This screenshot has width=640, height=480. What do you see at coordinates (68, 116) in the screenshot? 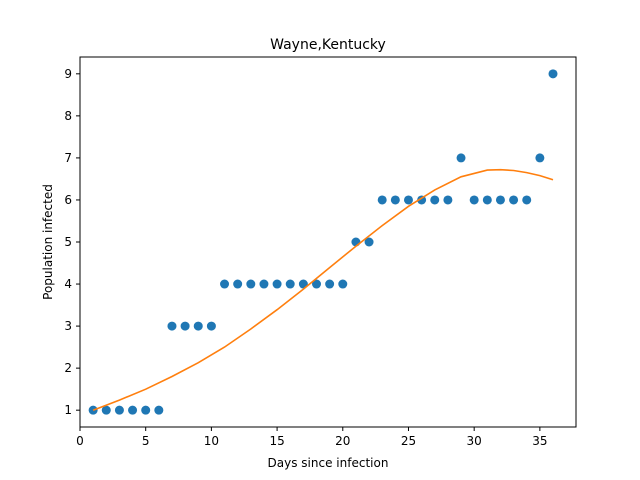
I see `y-tick-label: 8` at bounding box center [68, 116].